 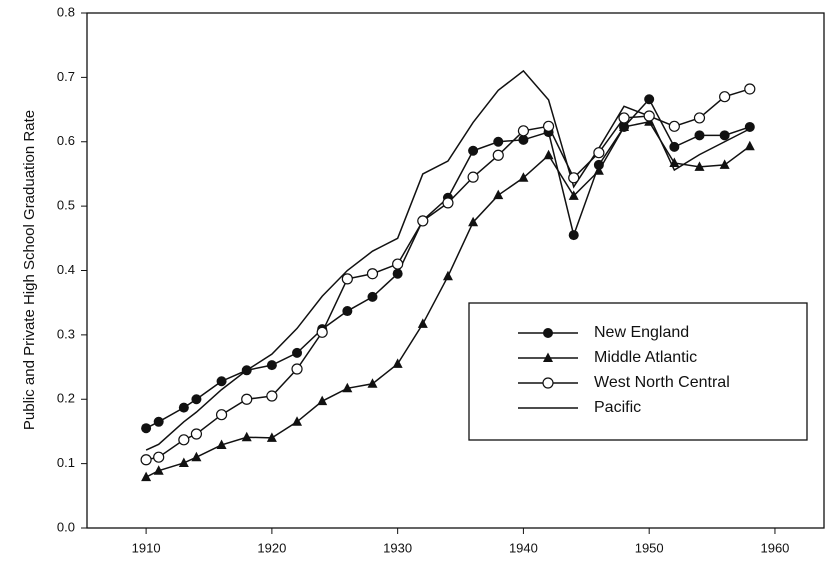 What do you see at coordinates (645, 357) in the screenshot?
I see `legend-label: Middle Atlantic` at bounding box center [645, 357].